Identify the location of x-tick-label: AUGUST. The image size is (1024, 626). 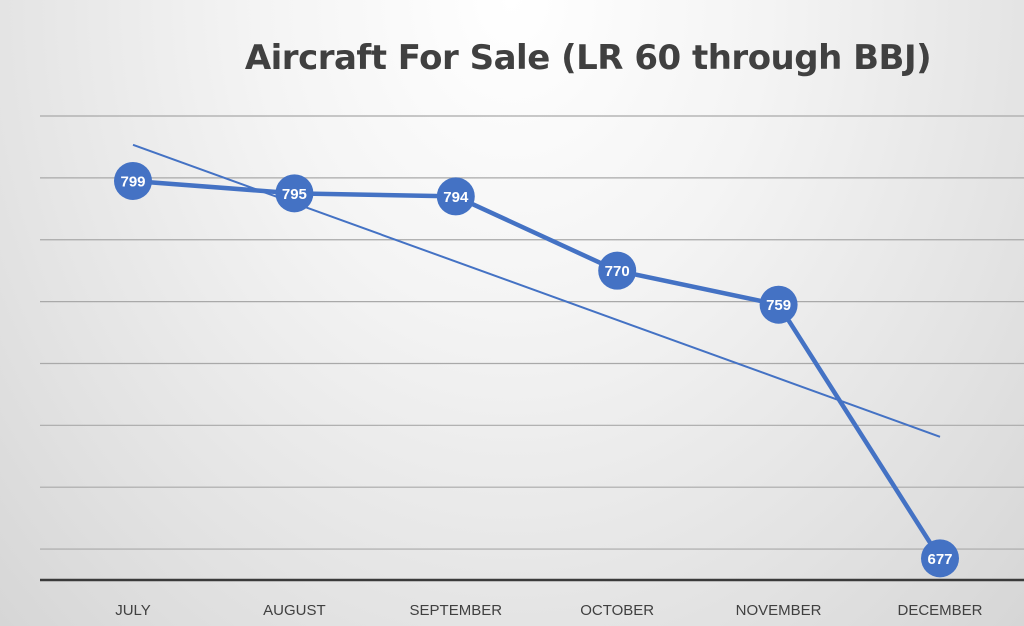
(294, 610).